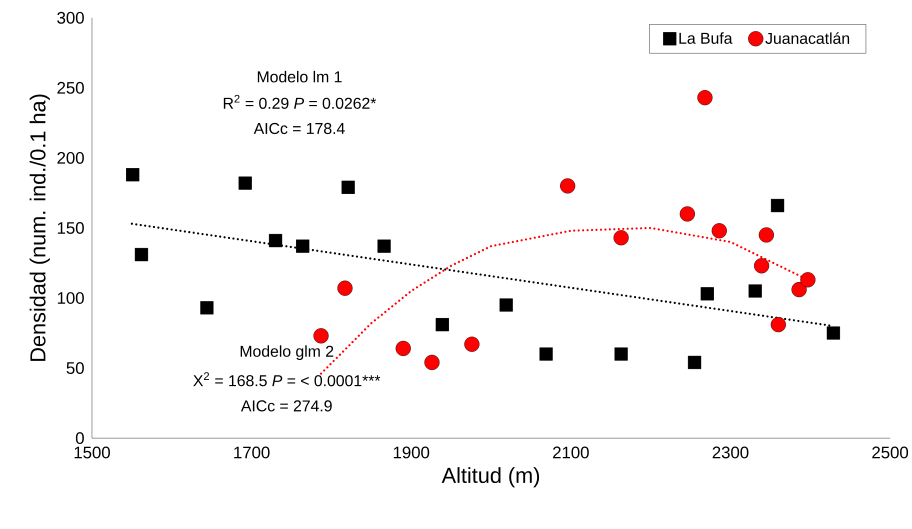 The width and height of the screenshot is (912, 529). Describe the element at coordinates (491, 477) in the screenshot. I see `x-axis-title: Altitud (m)` at that location.